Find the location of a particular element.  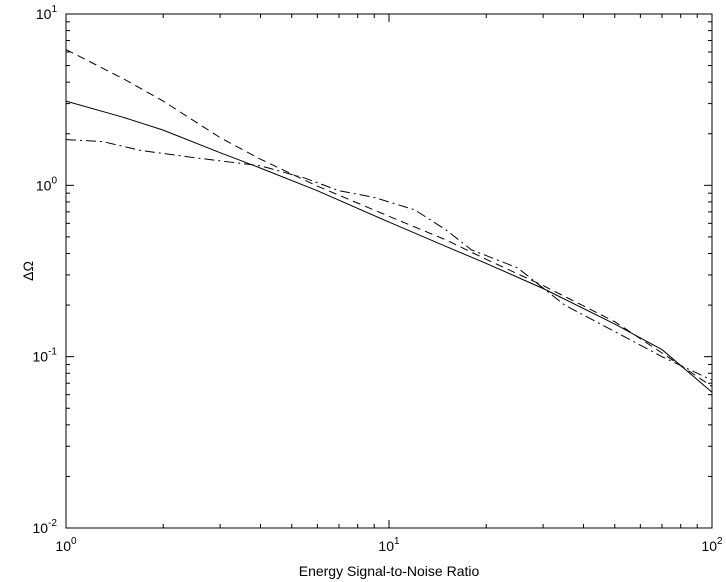

y-tick-label: 10⁻¹ is located at coordinates (45, 356).